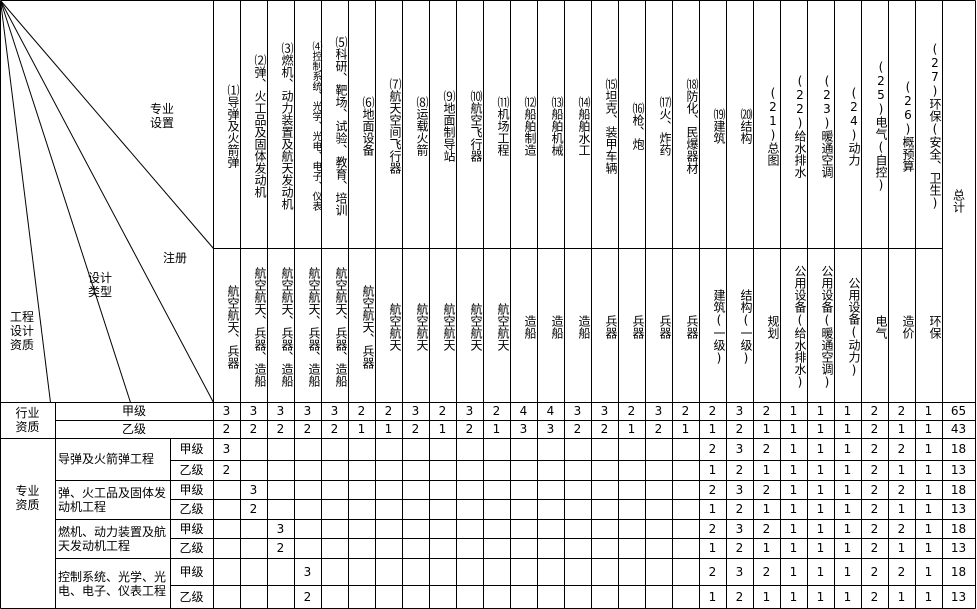 This screenshot has width=977, height=609. What do you see at coordinates (112, 499) in the screenshot?
I see `group-name: 弹、火工品及固体发动机工程` at bounding box center [112, 499].